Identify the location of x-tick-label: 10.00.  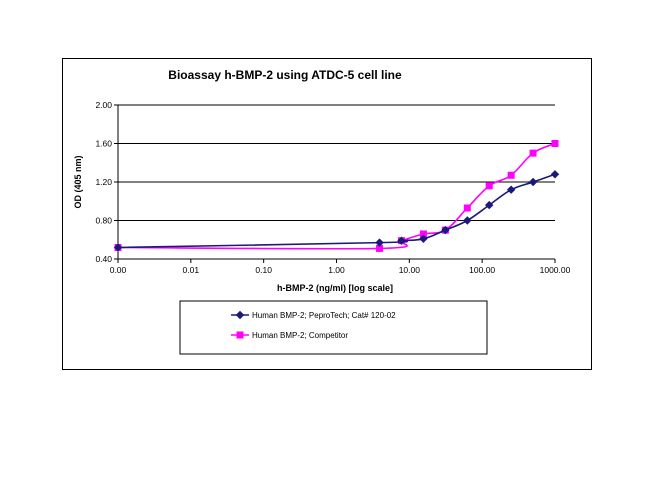
(410, 270).